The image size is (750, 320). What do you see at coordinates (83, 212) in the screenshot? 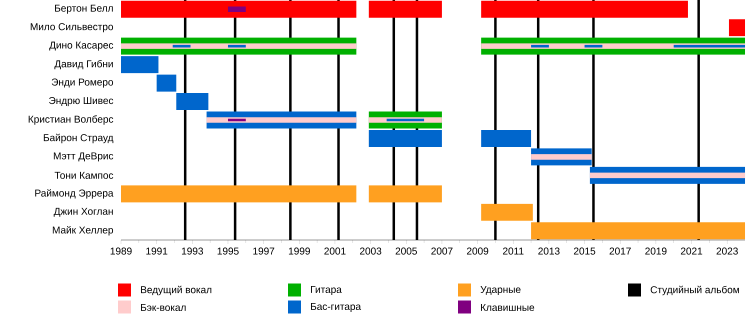
I see `y-tick-label: Джин Хоглан` at bounding box center [83, 212].